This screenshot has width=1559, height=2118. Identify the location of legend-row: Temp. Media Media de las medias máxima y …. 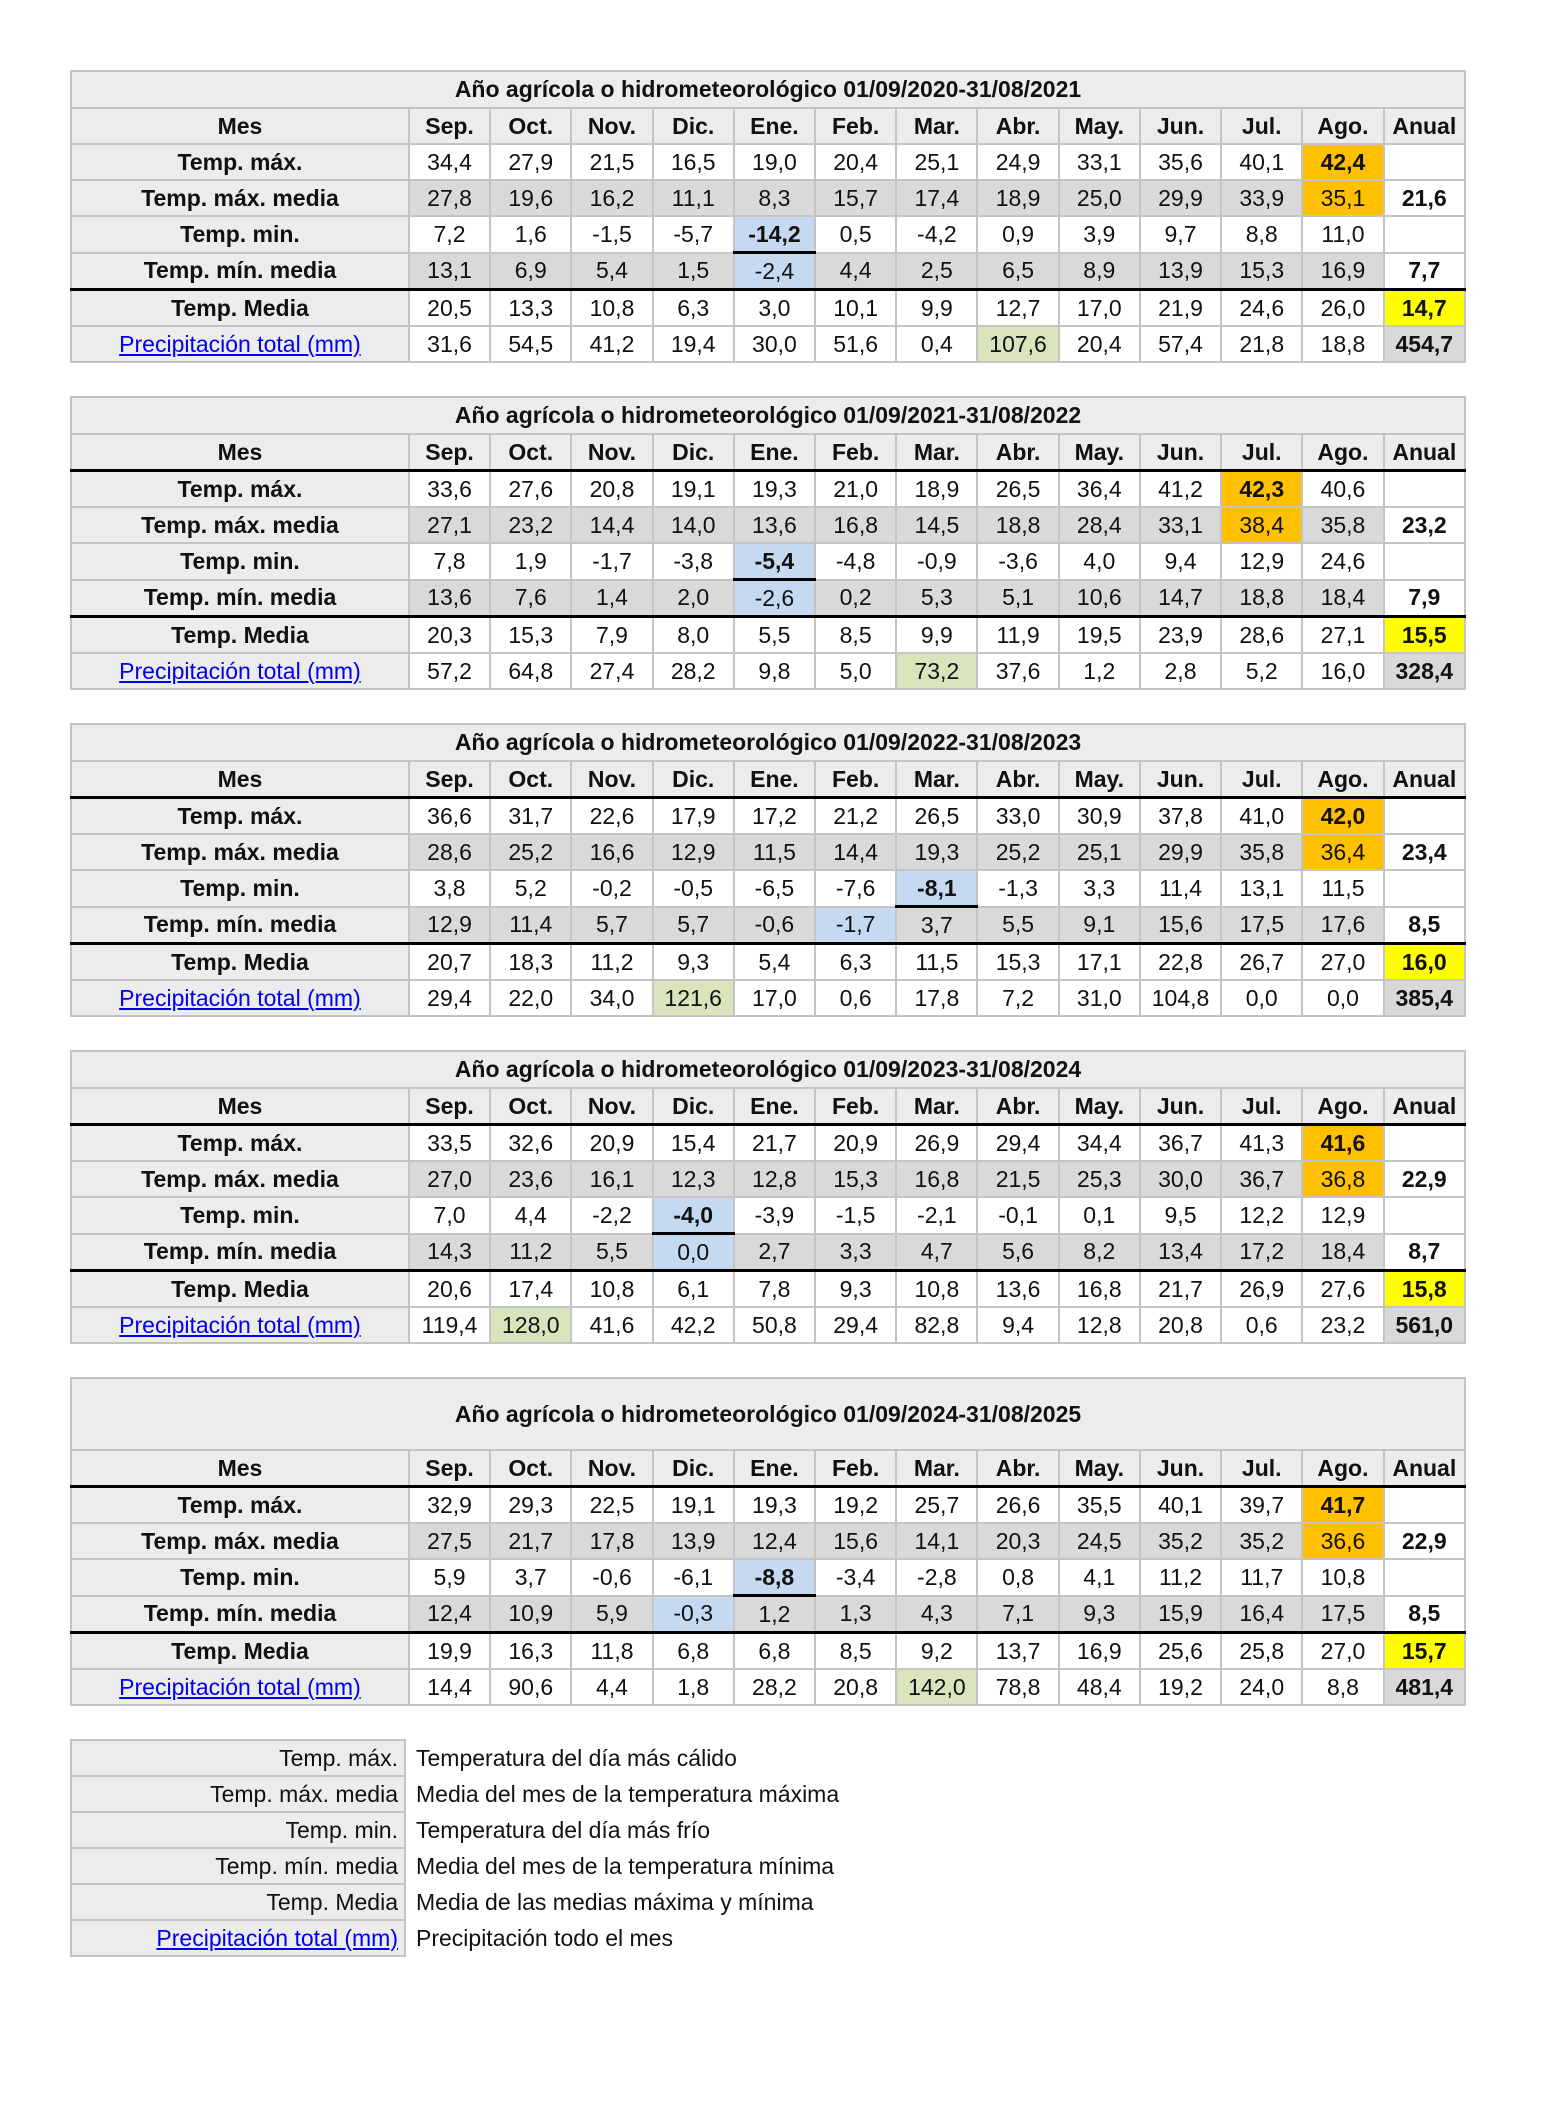
(458, 1902).